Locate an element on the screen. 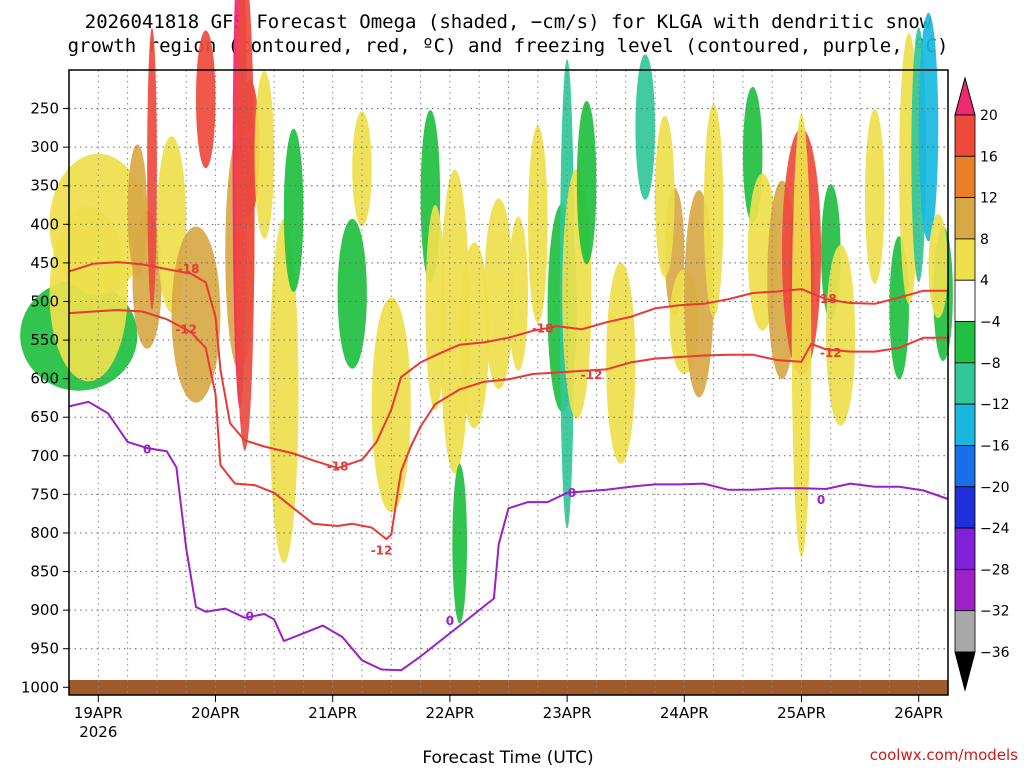 This screenshot has width=1024, height=768. y-tick-label: 1000 is located at coordinates (40, 687).